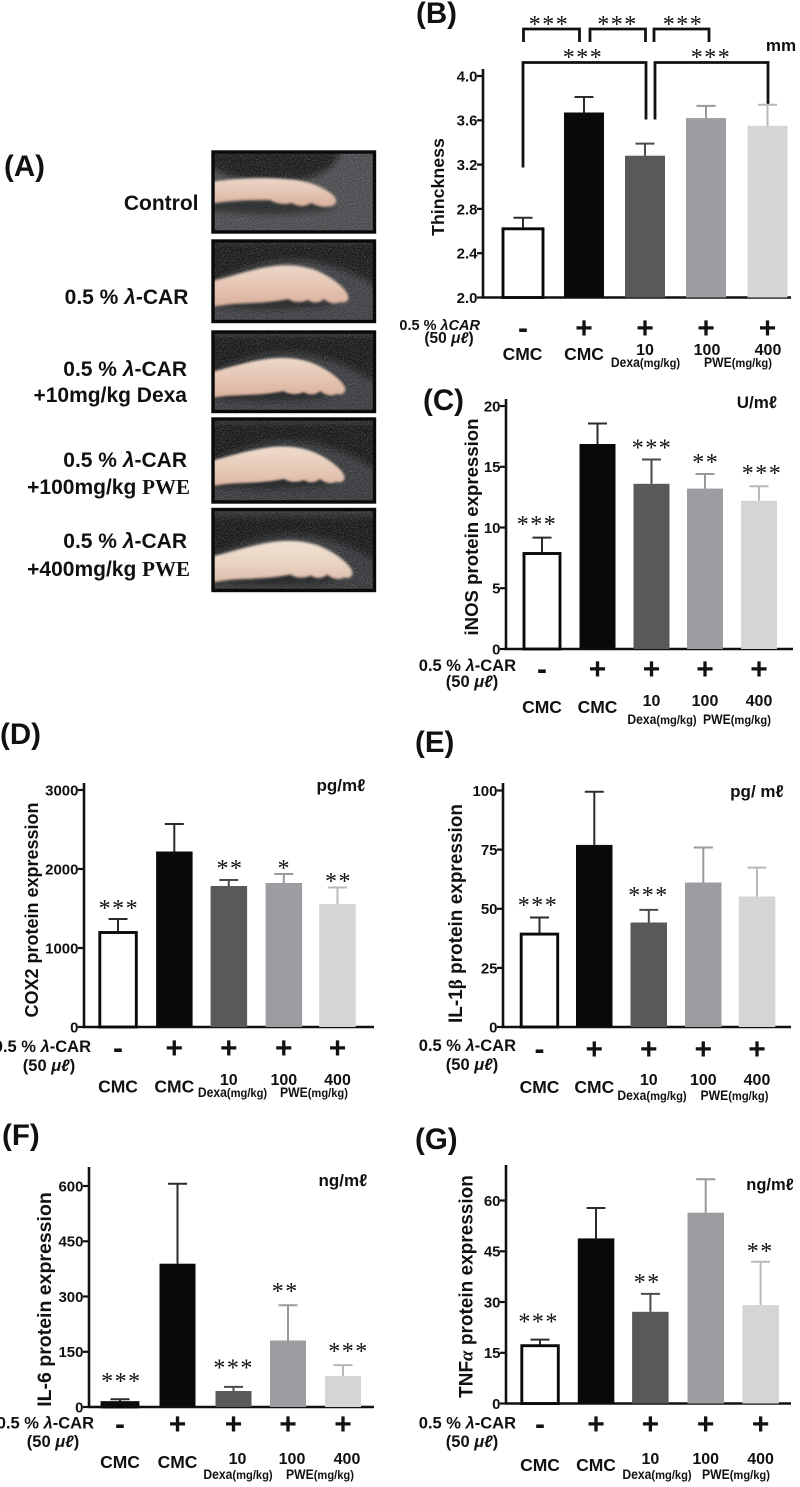 The width and height of the screenshot is (800, 1487). What do you see at coordinates (443, 400) in the screenshot?
I see `svg-text: (C)` at bounding box center [443, 400].